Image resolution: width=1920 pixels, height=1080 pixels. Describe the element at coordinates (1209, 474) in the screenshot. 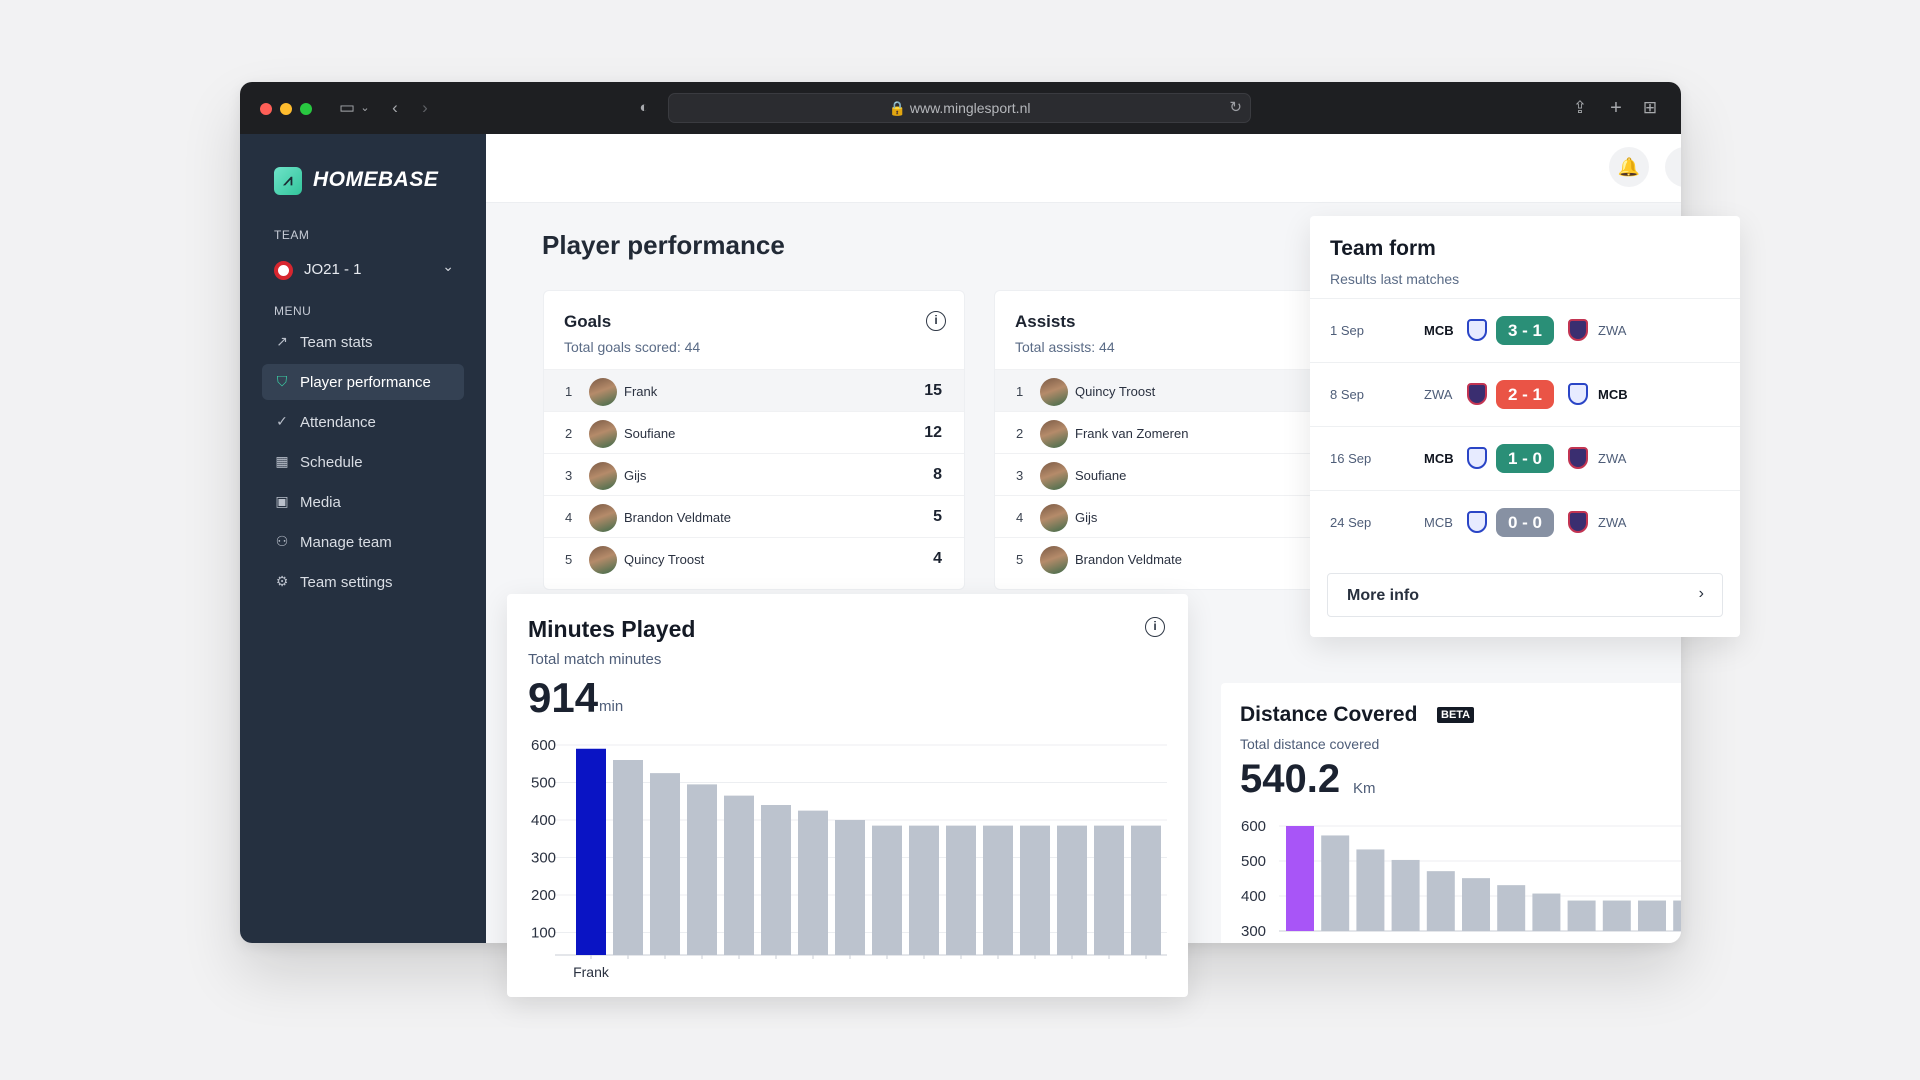

I see `table-row: 3 Soufiane` at that location.